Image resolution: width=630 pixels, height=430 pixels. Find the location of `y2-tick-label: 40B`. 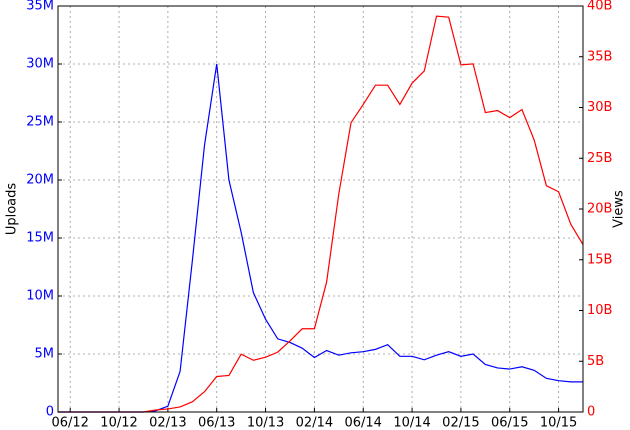

y2-tick-label: 40B is located at coordinates (599, 7).